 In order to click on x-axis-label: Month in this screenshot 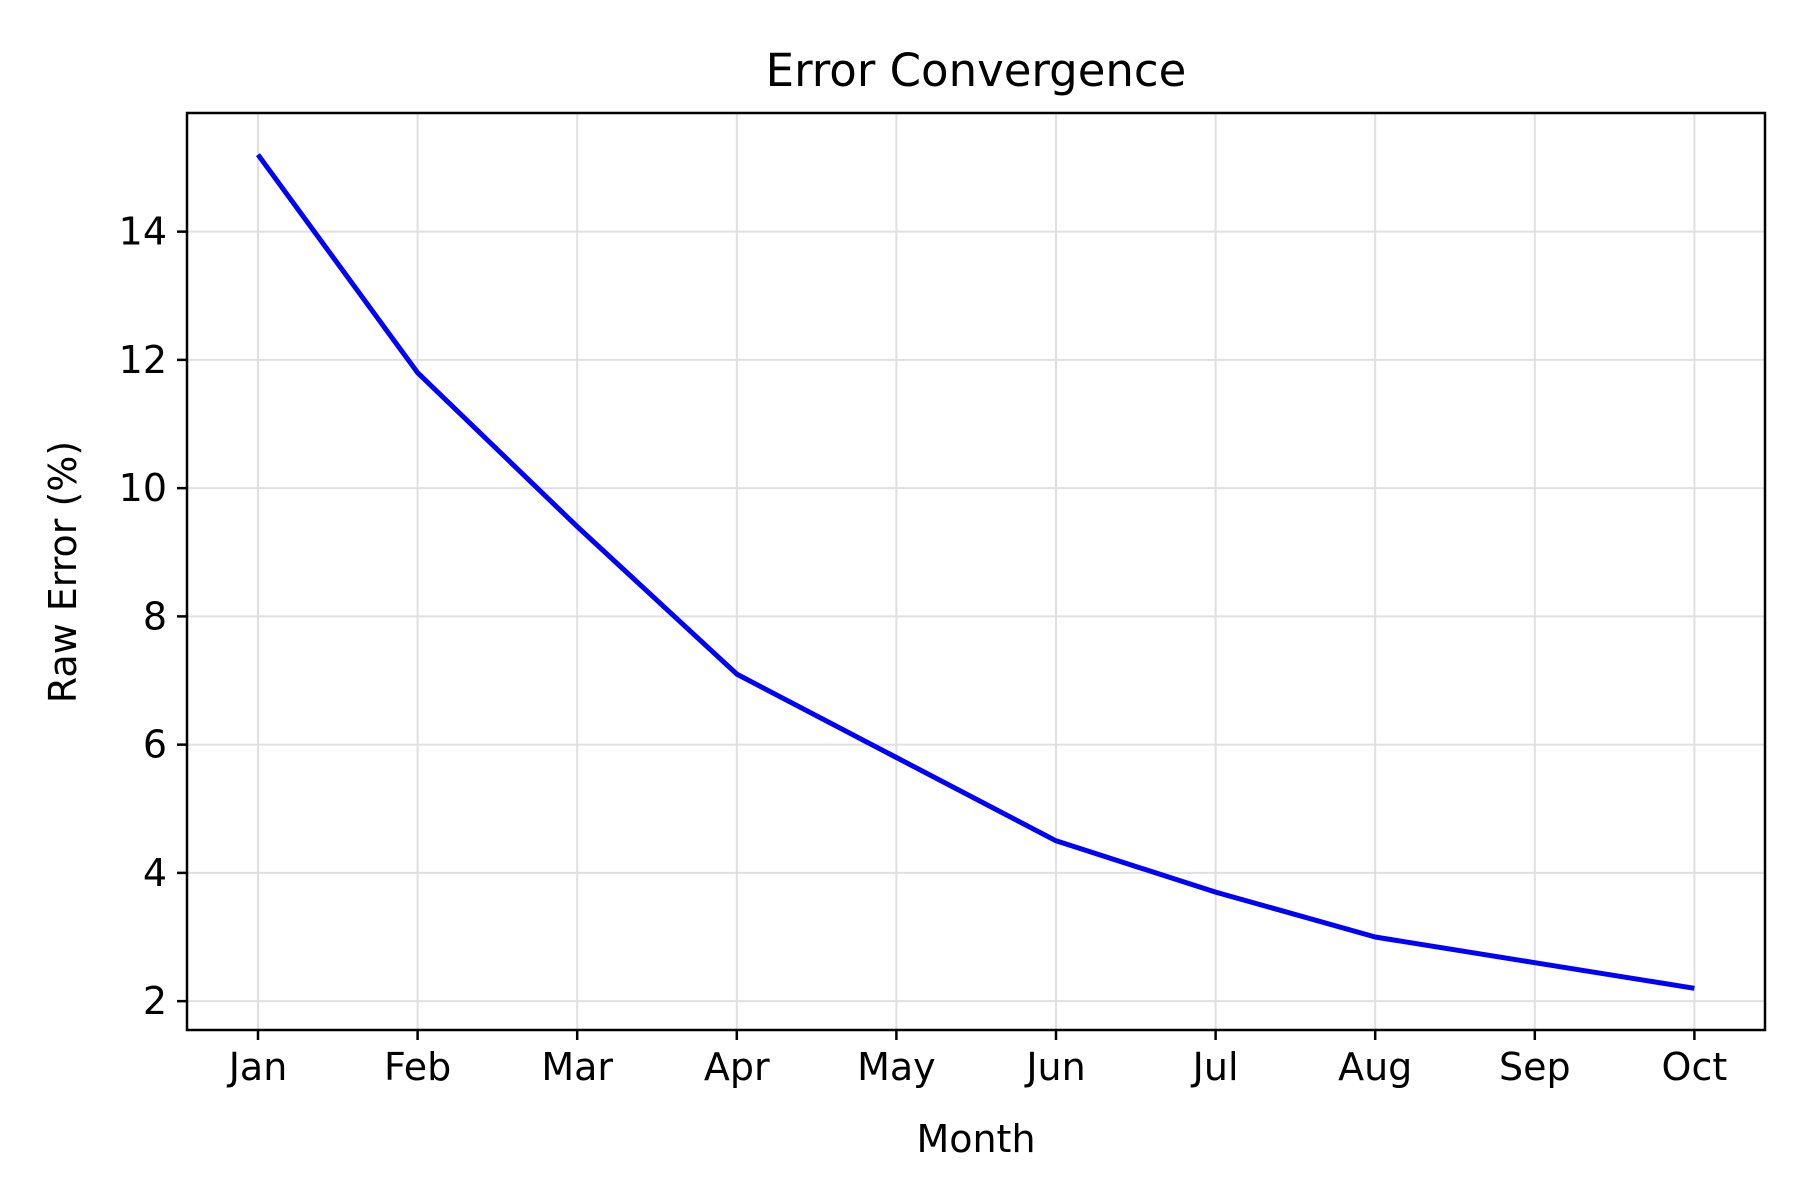, I will do `click(975, 1139)`.